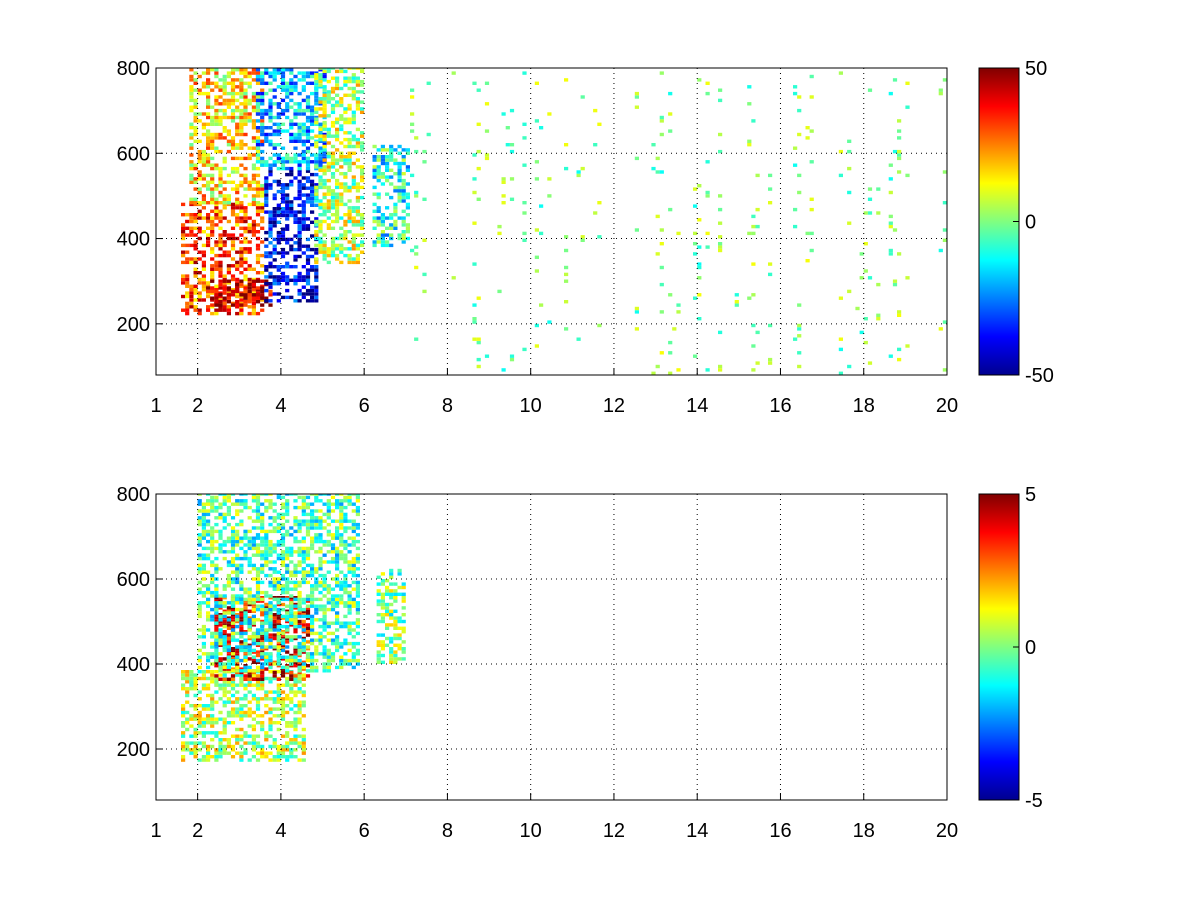 The width and height of the screenshot is (1200, 900). What do you see at coordinates (1016, 222) in the screenshot?
I see `top-colorbar: 500-50` at bounding box center [1016, 222].